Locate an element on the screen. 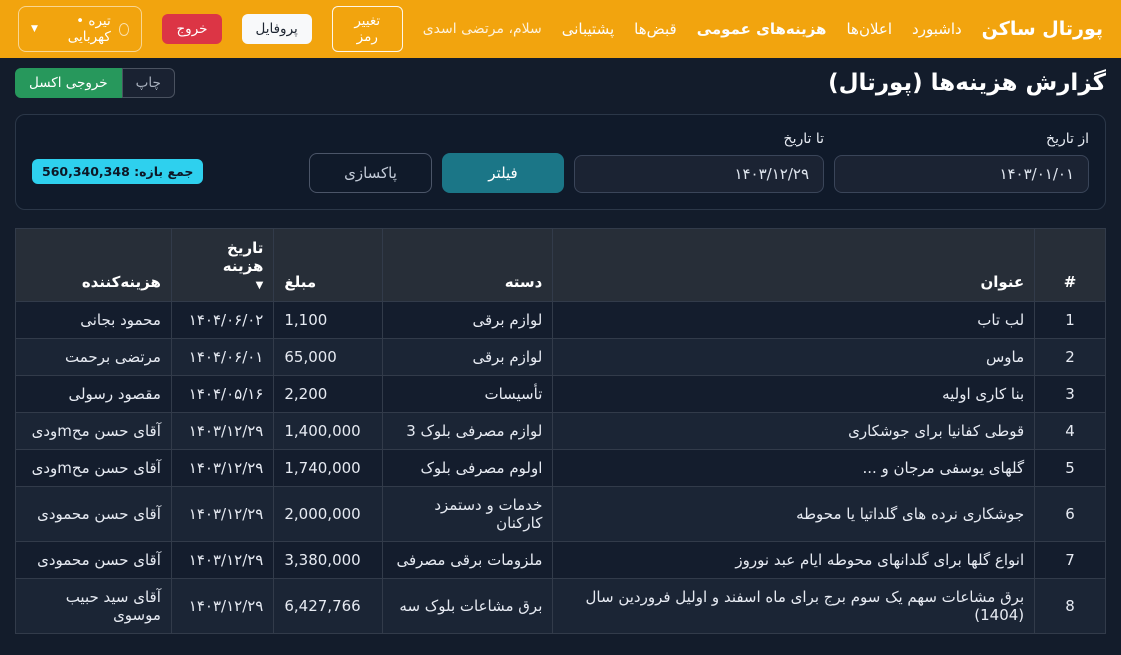 The height and width of the screenshot is (655, 1121). cell-amount: 1,100 is located at coordinates (328, 320).